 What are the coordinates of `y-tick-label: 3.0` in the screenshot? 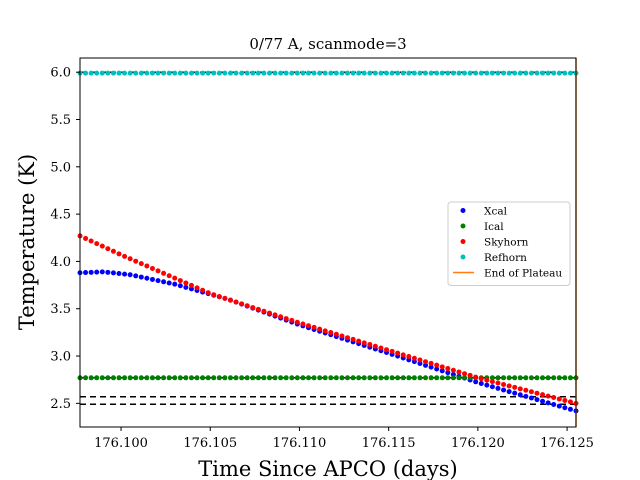 It's located at (60, 357).